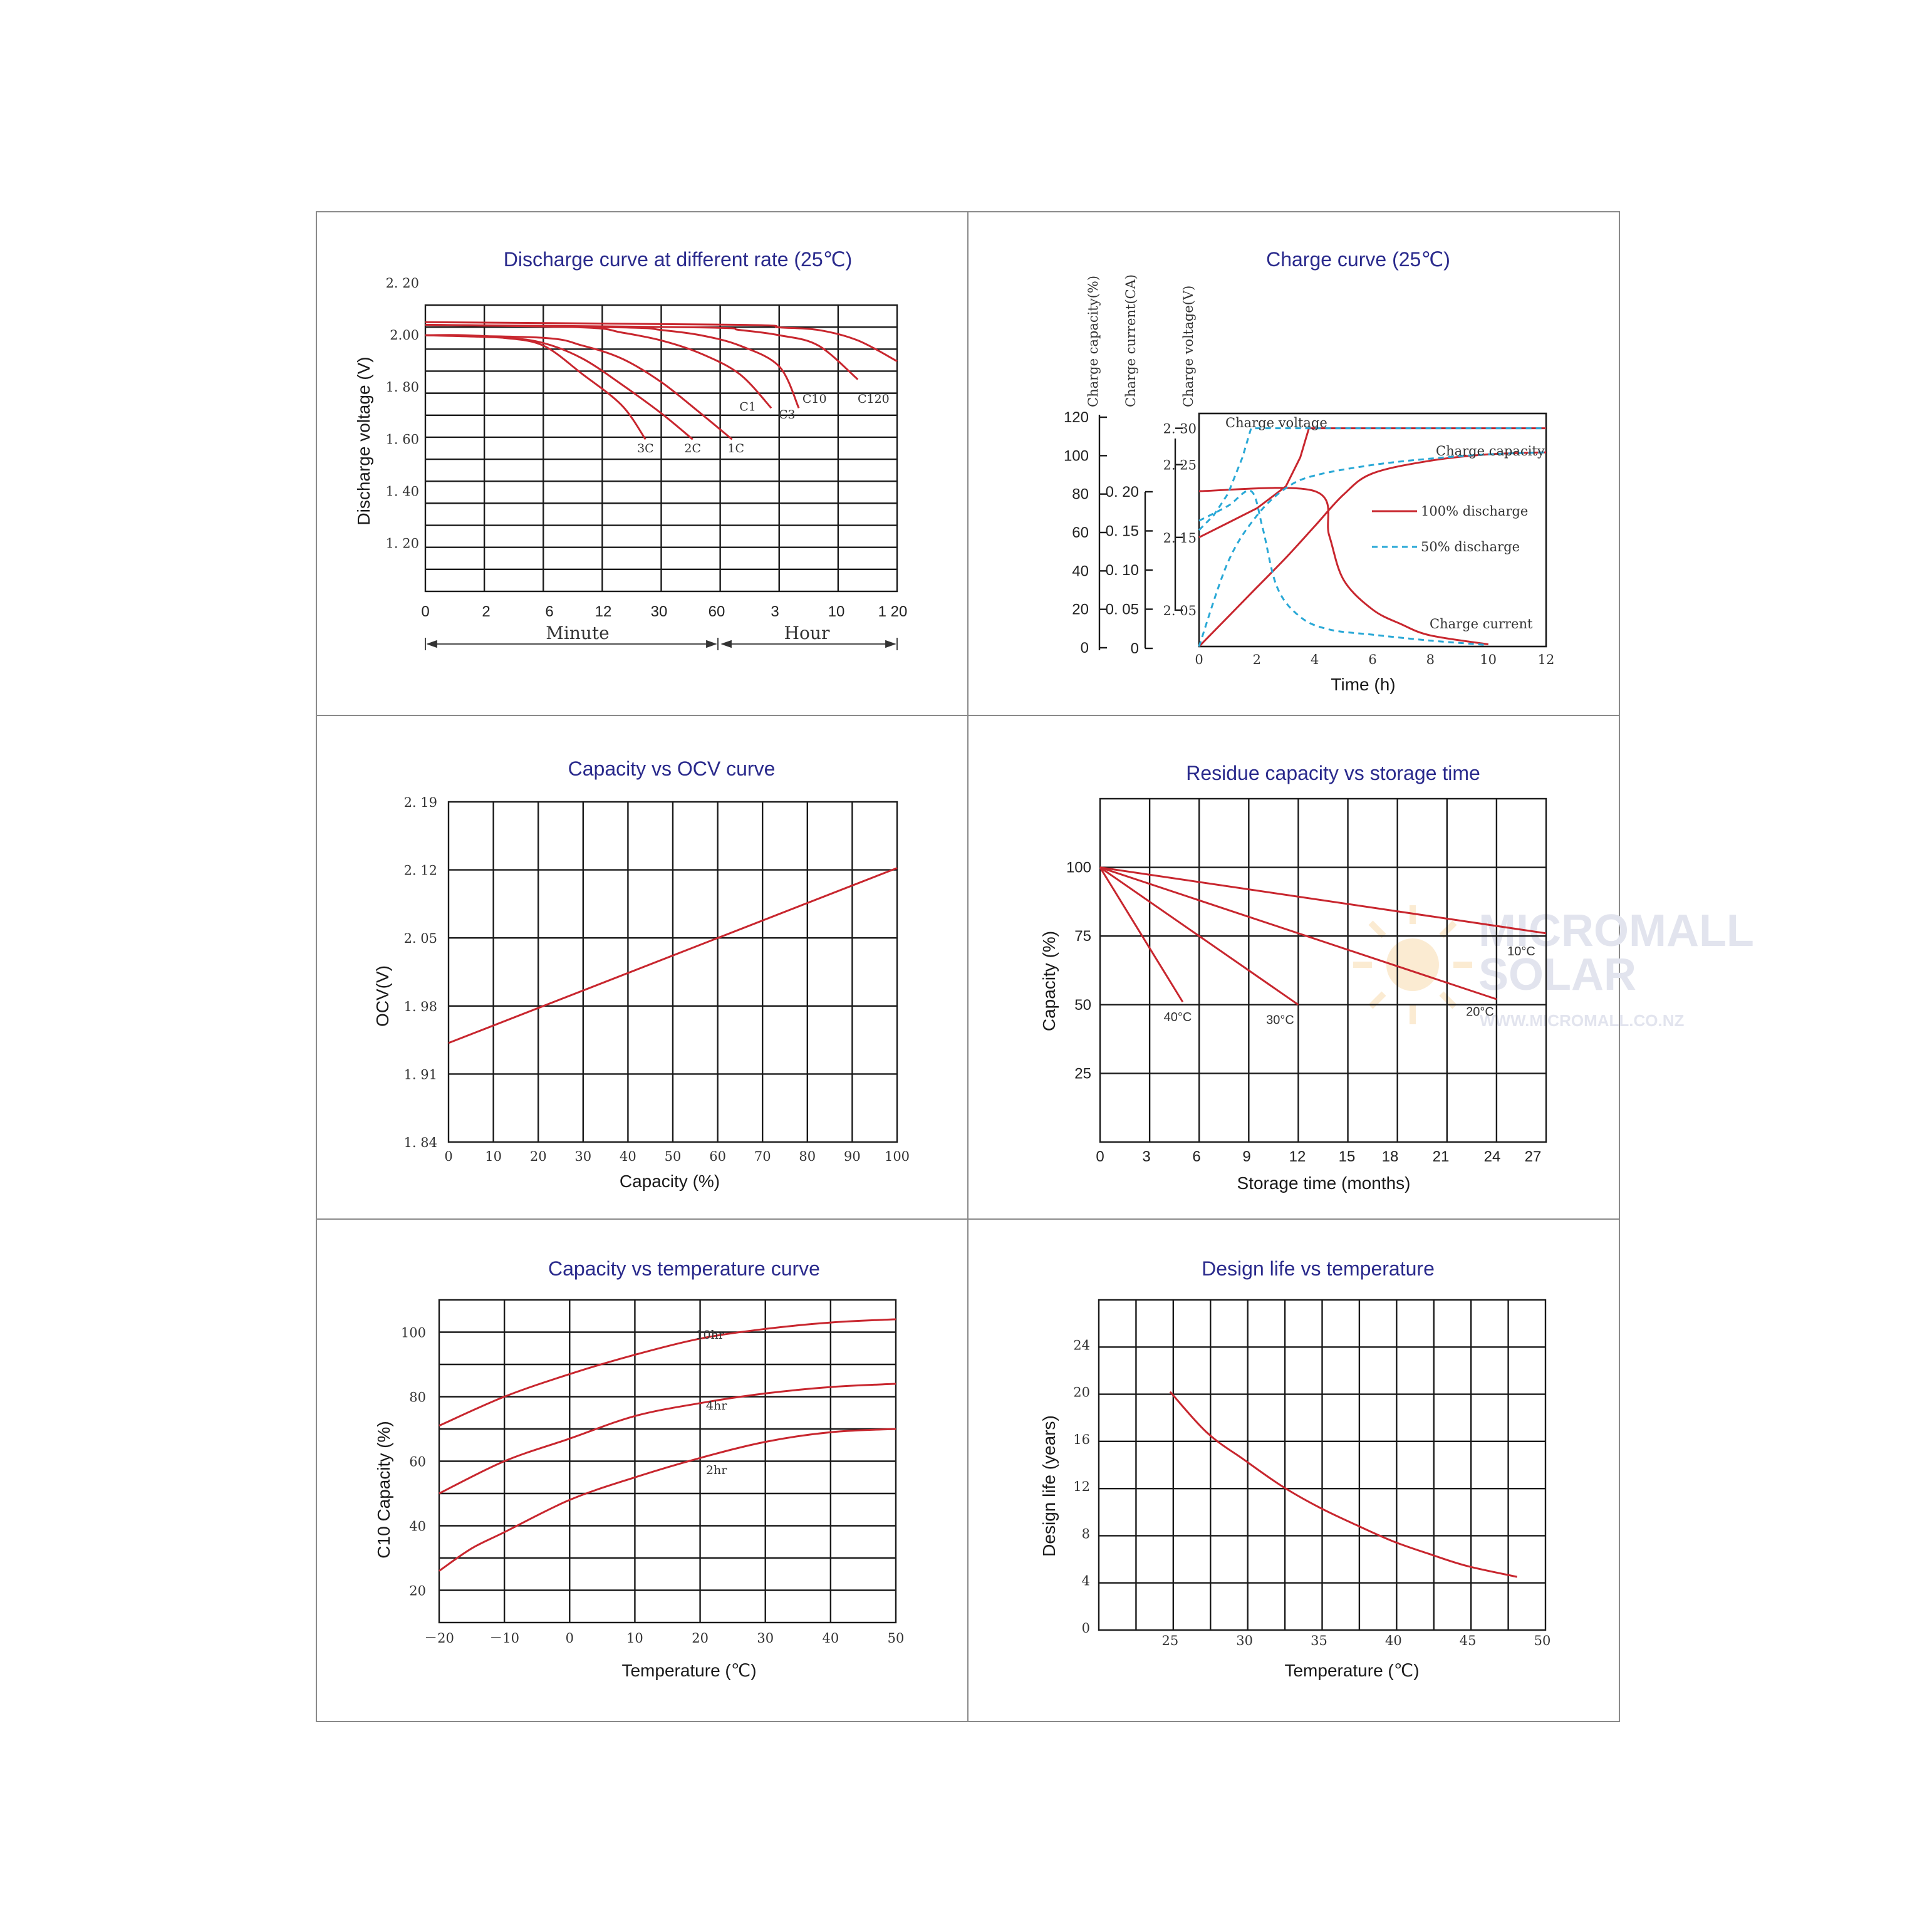 The width and height of the screenshot is (1932, 1932). Describe the element at coordinates (893, 611) in the screenshot. I see `discharge-x-tick-8: 1 20` at that location.